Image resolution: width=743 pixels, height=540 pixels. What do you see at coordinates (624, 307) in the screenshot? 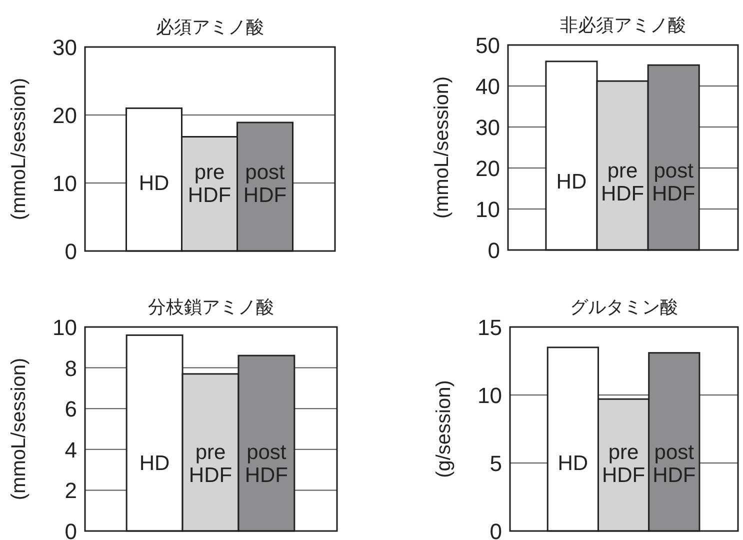
I see `chart-title: グルタミン酸` at bounding box center [624, 307].